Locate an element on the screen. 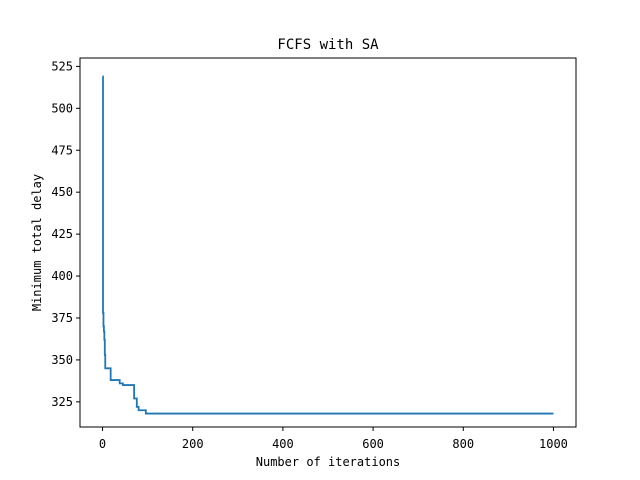  chart-title: FCFS with SA is located at coordinates (328, 45).